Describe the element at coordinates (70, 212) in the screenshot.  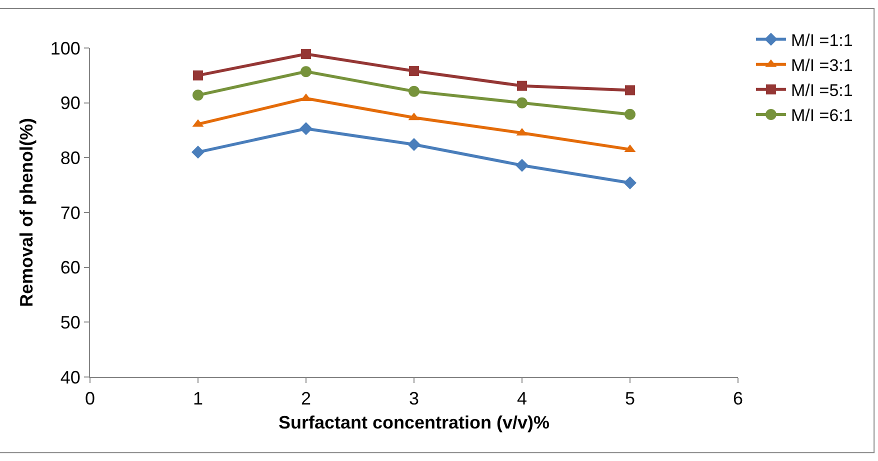
I see `y-tick-label: 70` at that location.